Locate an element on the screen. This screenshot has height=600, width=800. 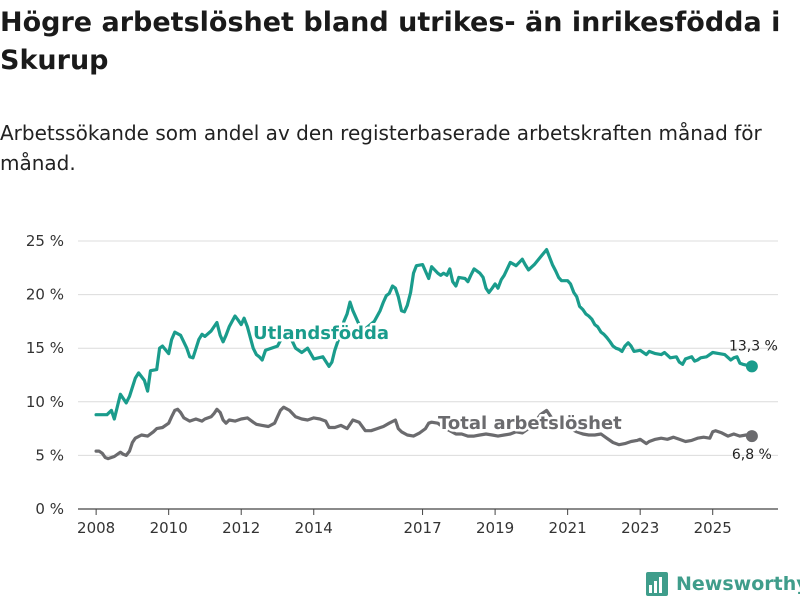
y-tick-label: 10 % is located at coordinates (45, 402).